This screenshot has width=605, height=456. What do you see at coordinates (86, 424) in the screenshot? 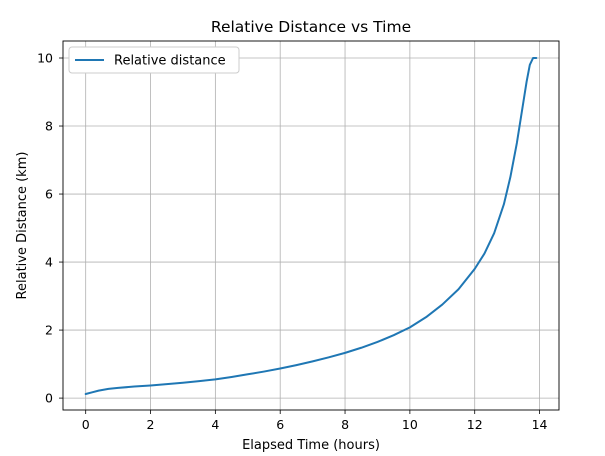
I see `x-tick-label: 0` at bounding box center [86, 424].